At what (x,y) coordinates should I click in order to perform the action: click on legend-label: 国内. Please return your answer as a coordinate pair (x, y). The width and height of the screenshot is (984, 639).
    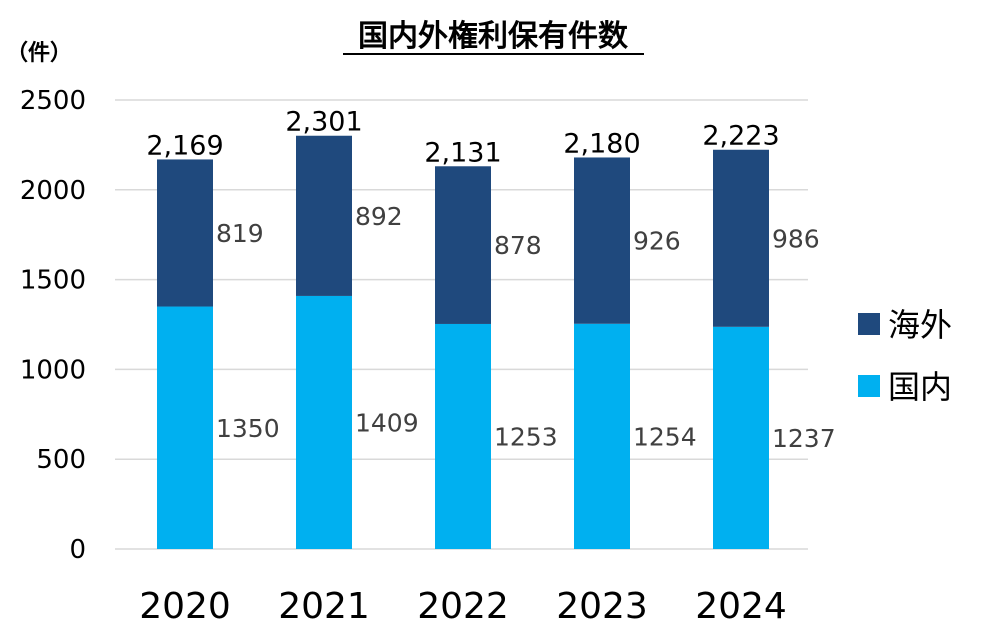
    Looking at the image, I should click on (920, 387).